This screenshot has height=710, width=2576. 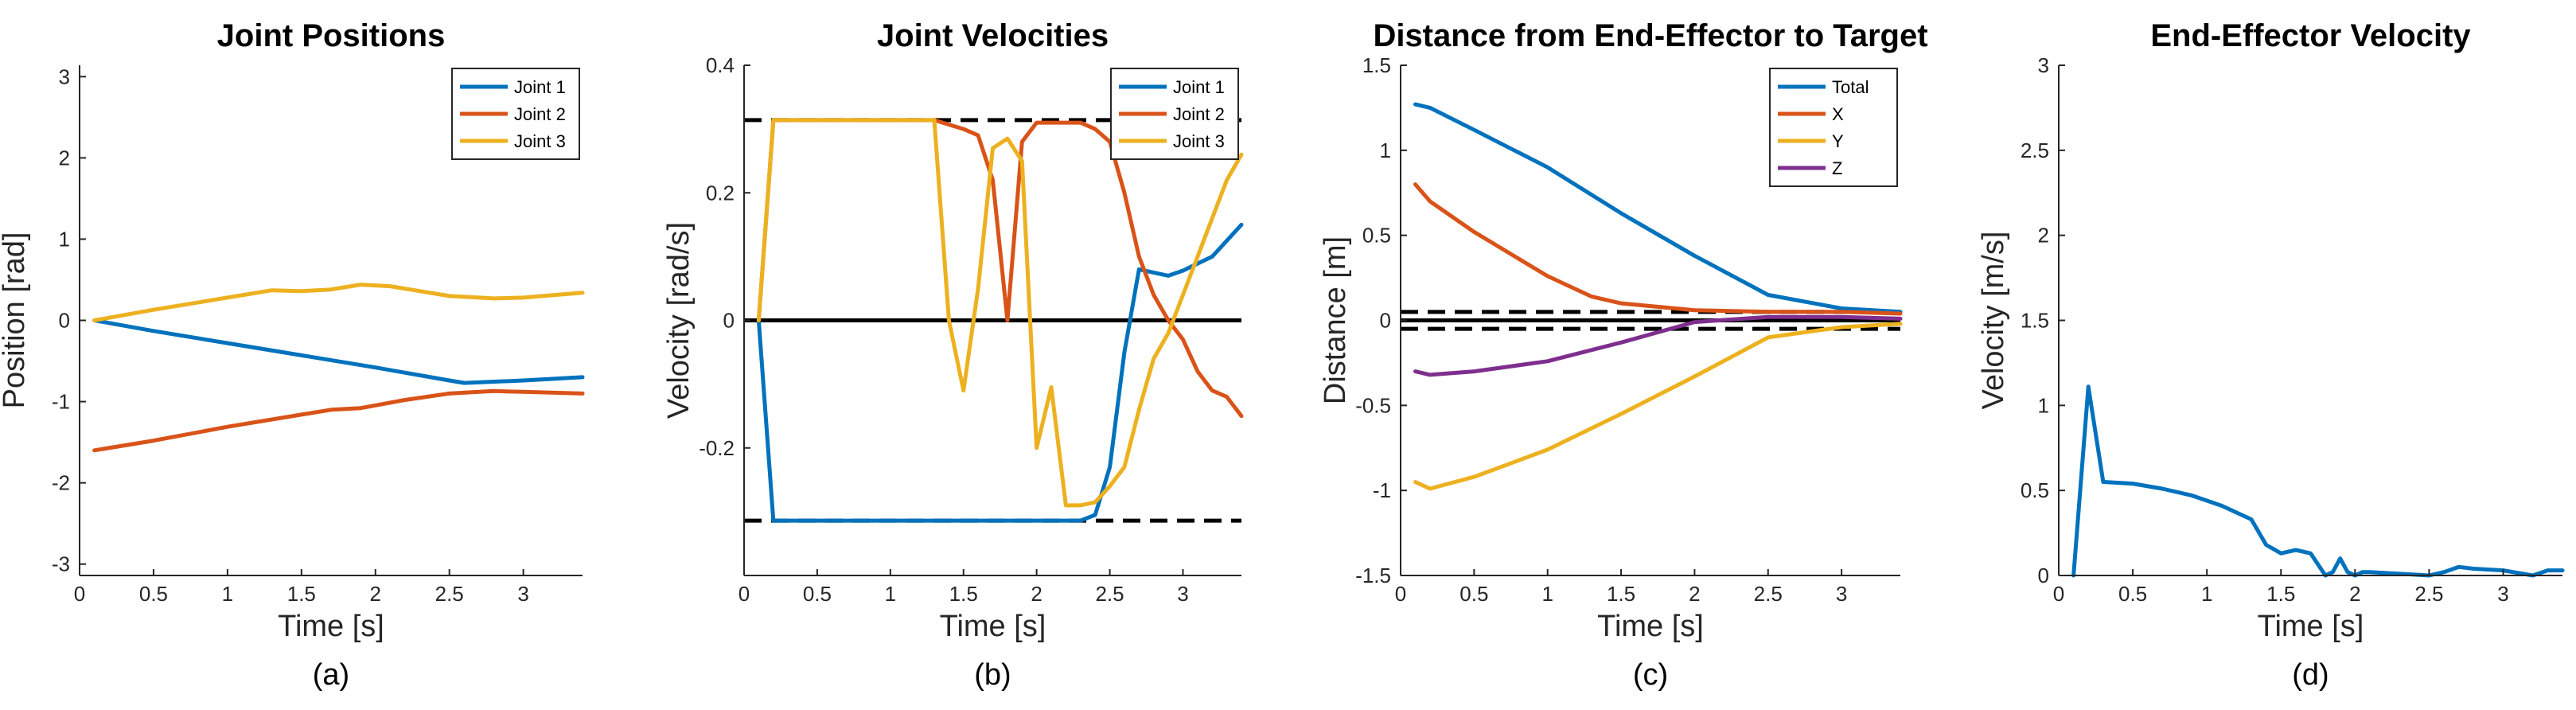 I want to click on y-axis-label: Distance [m], so click(x=1335, y=320).